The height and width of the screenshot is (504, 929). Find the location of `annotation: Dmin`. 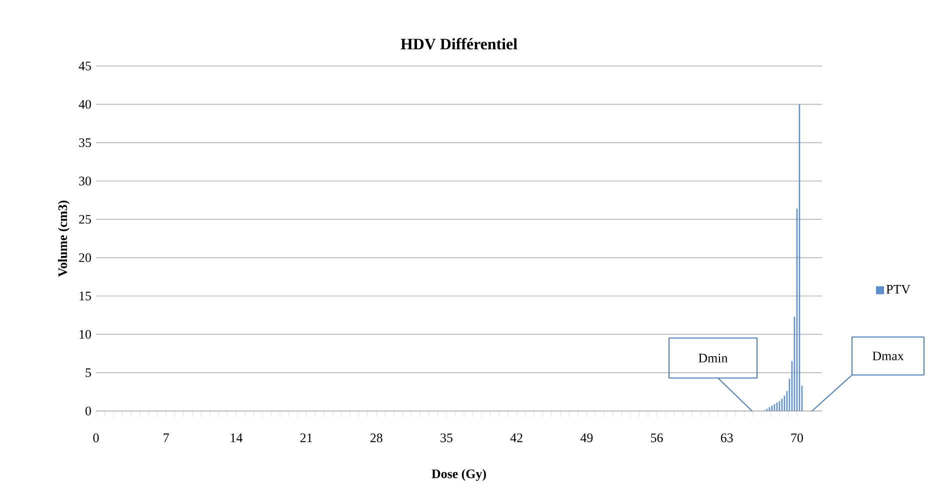

annotation: Dmin is located at coordinates (713, 358).